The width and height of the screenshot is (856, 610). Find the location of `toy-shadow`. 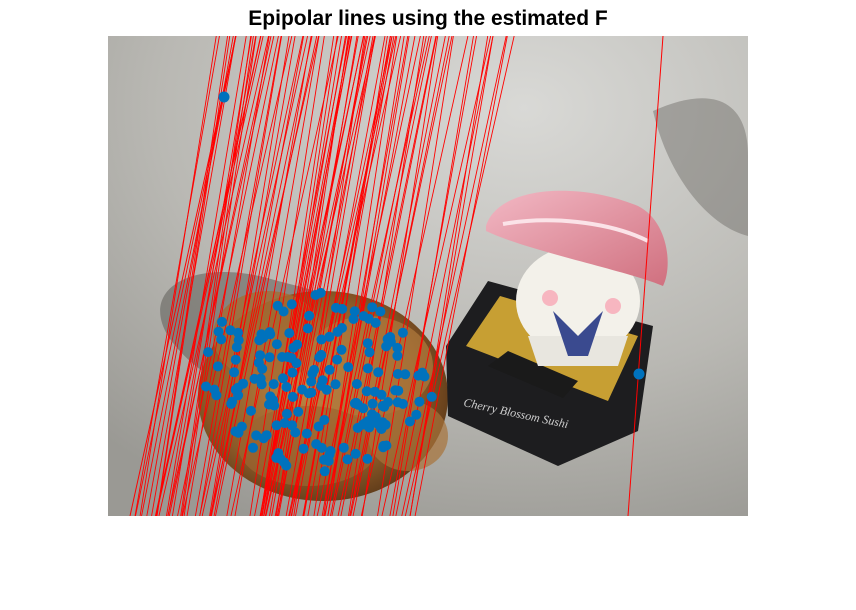

toy-shadow is located at coordinates (700, 167).